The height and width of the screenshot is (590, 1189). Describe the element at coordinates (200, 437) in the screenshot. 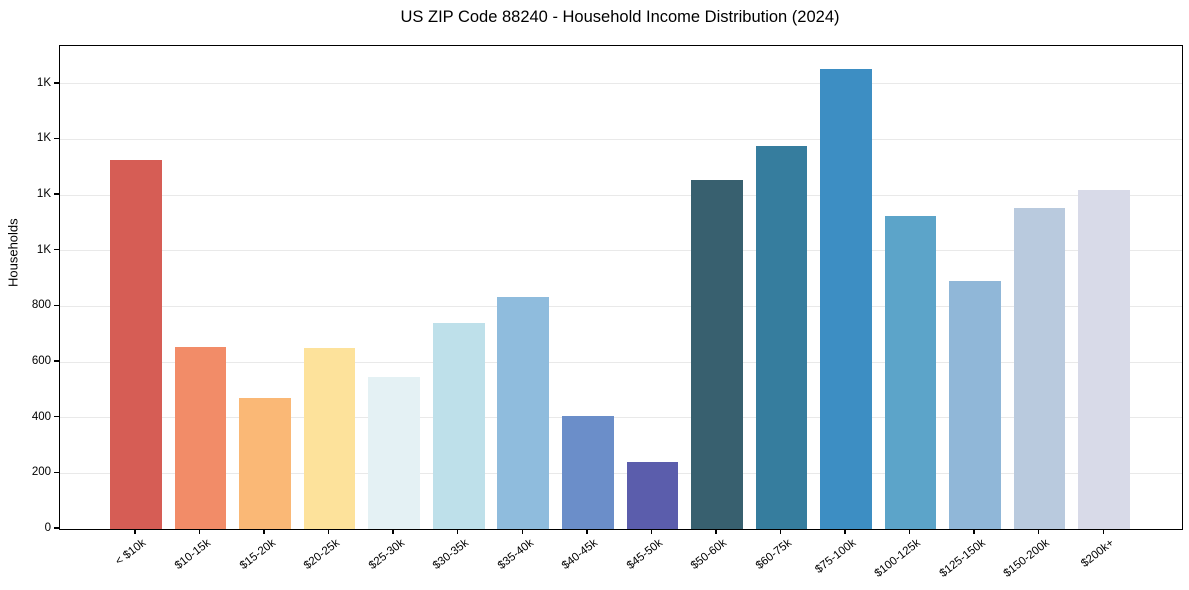

I see `bar-10-15k` at that location.